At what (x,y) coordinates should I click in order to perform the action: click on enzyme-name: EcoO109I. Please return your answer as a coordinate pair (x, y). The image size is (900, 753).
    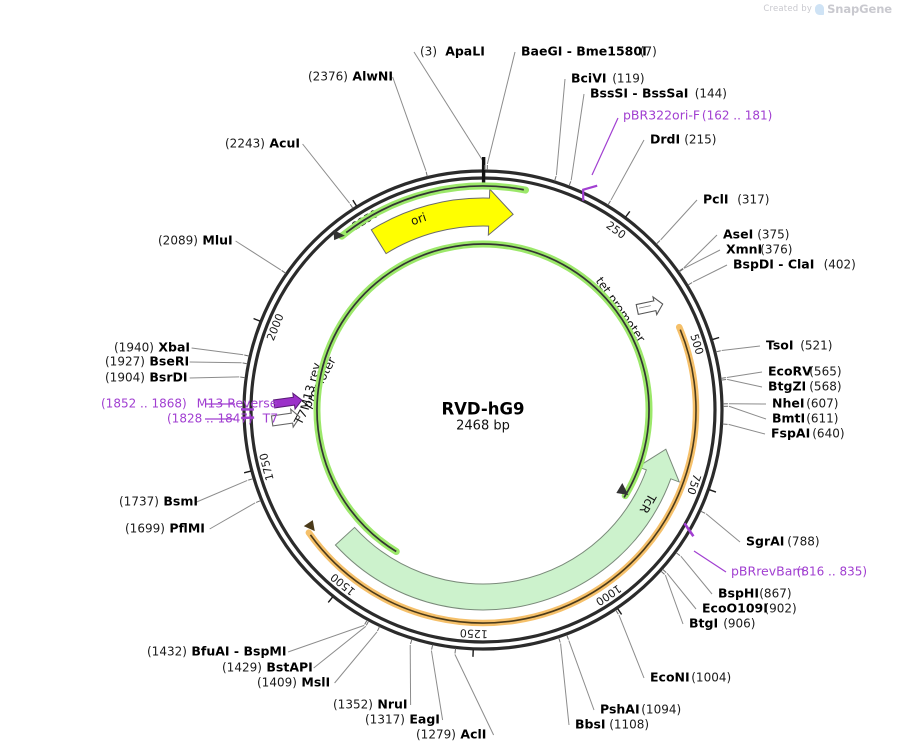
    Looking at the image, I should click on (735, 608).